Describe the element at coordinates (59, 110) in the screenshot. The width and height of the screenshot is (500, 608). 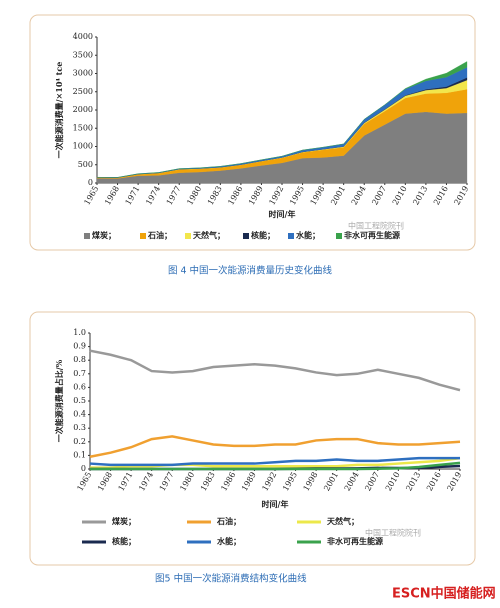
I see `y-axis-label: 一次能源消费量/×10⁴ tce` at that location.